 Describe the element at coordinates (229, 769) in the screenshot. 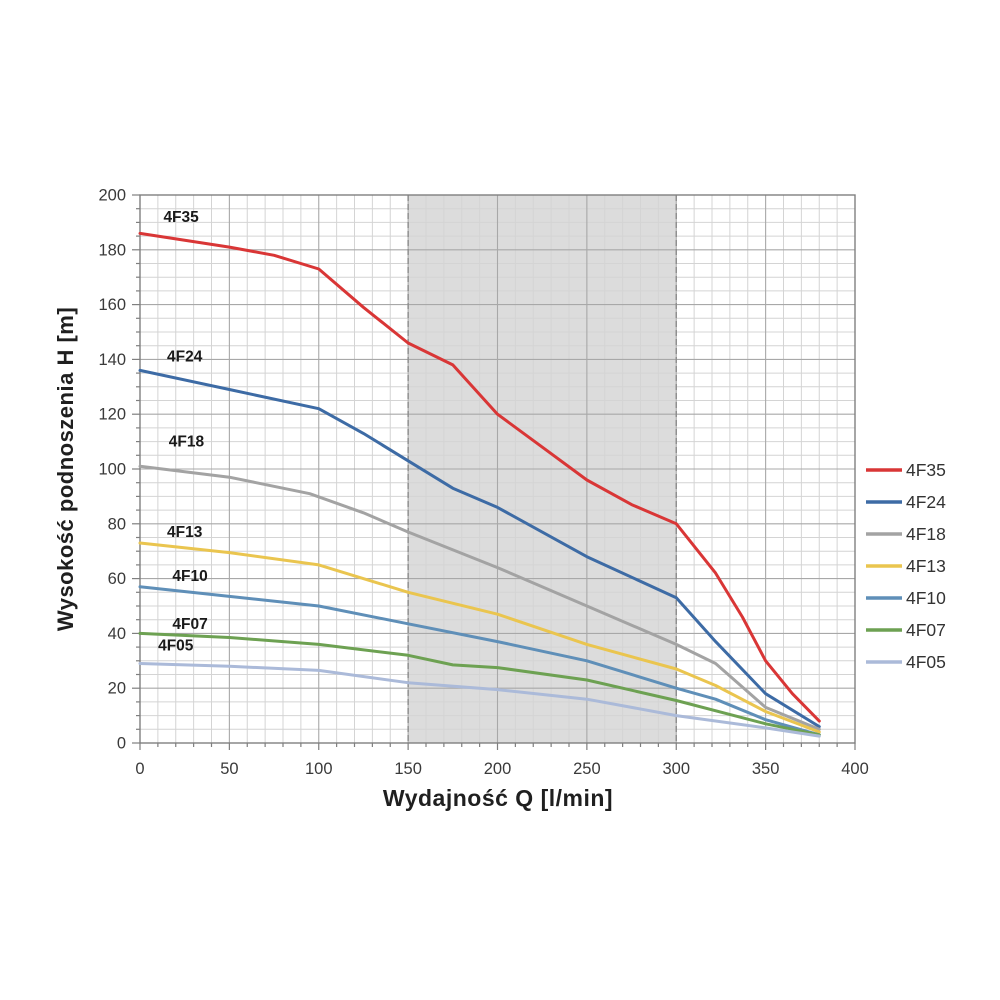

I see `x-tick-label: 50` at that location.